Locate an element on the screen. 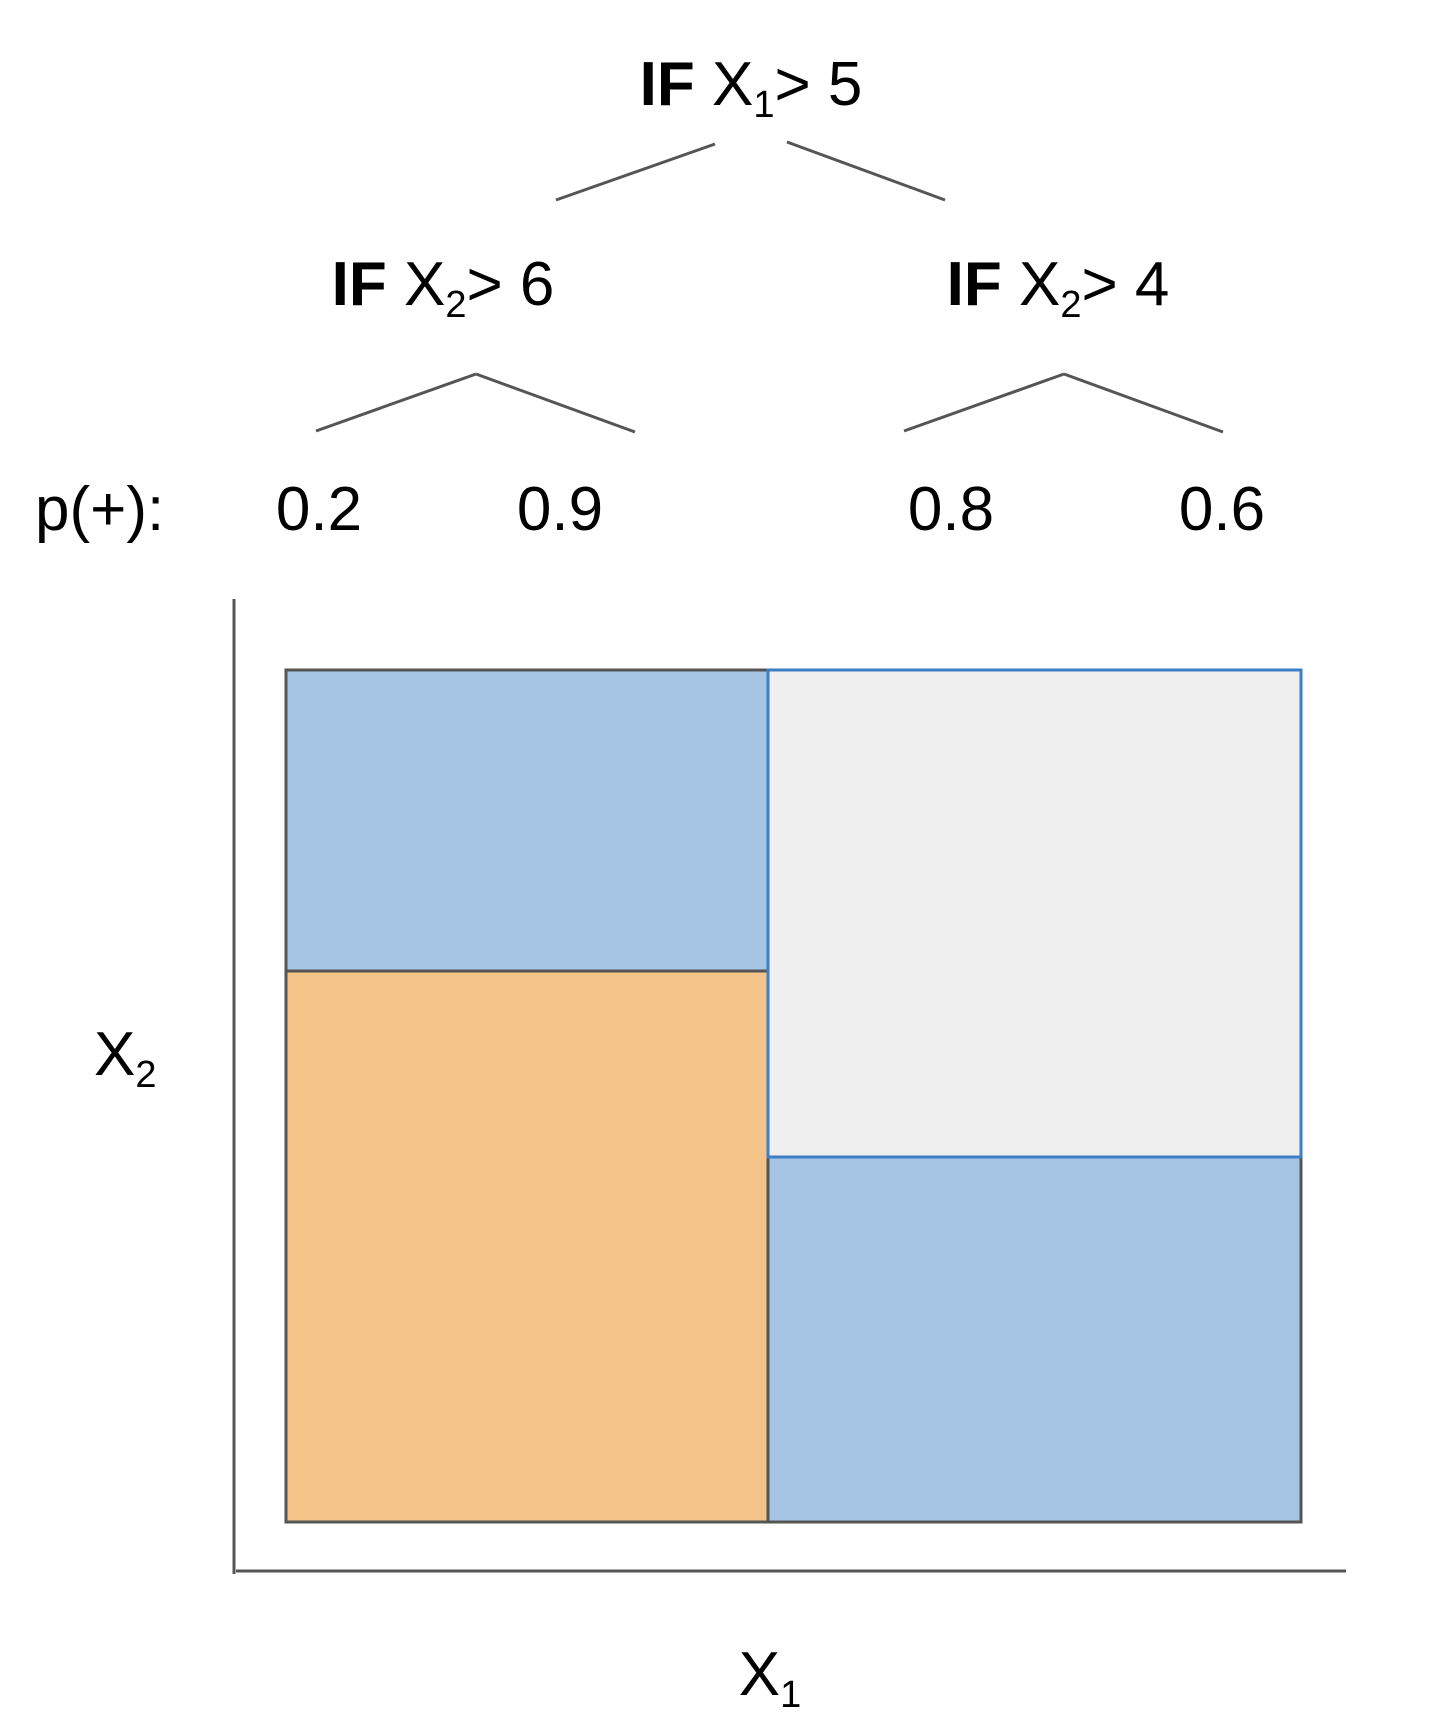  y-axis-label-sub: 2 is located at coordinates (145, 1075).